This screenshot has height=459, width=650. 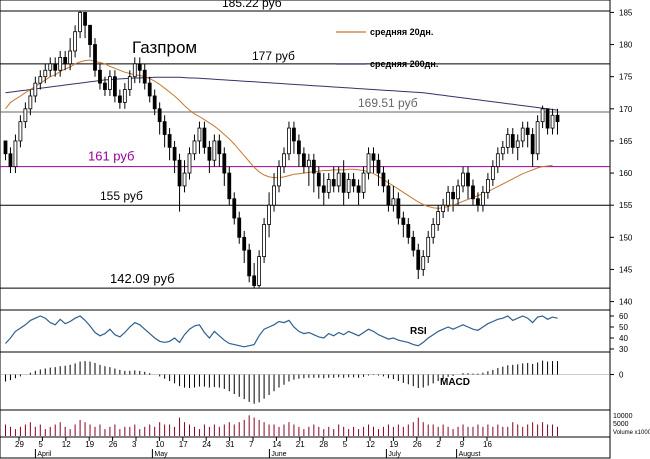 What do you see at coordinates (623, 316) in the screenshot?
I see `rsi-tick-label: 60` at bounding box center [623, 316].